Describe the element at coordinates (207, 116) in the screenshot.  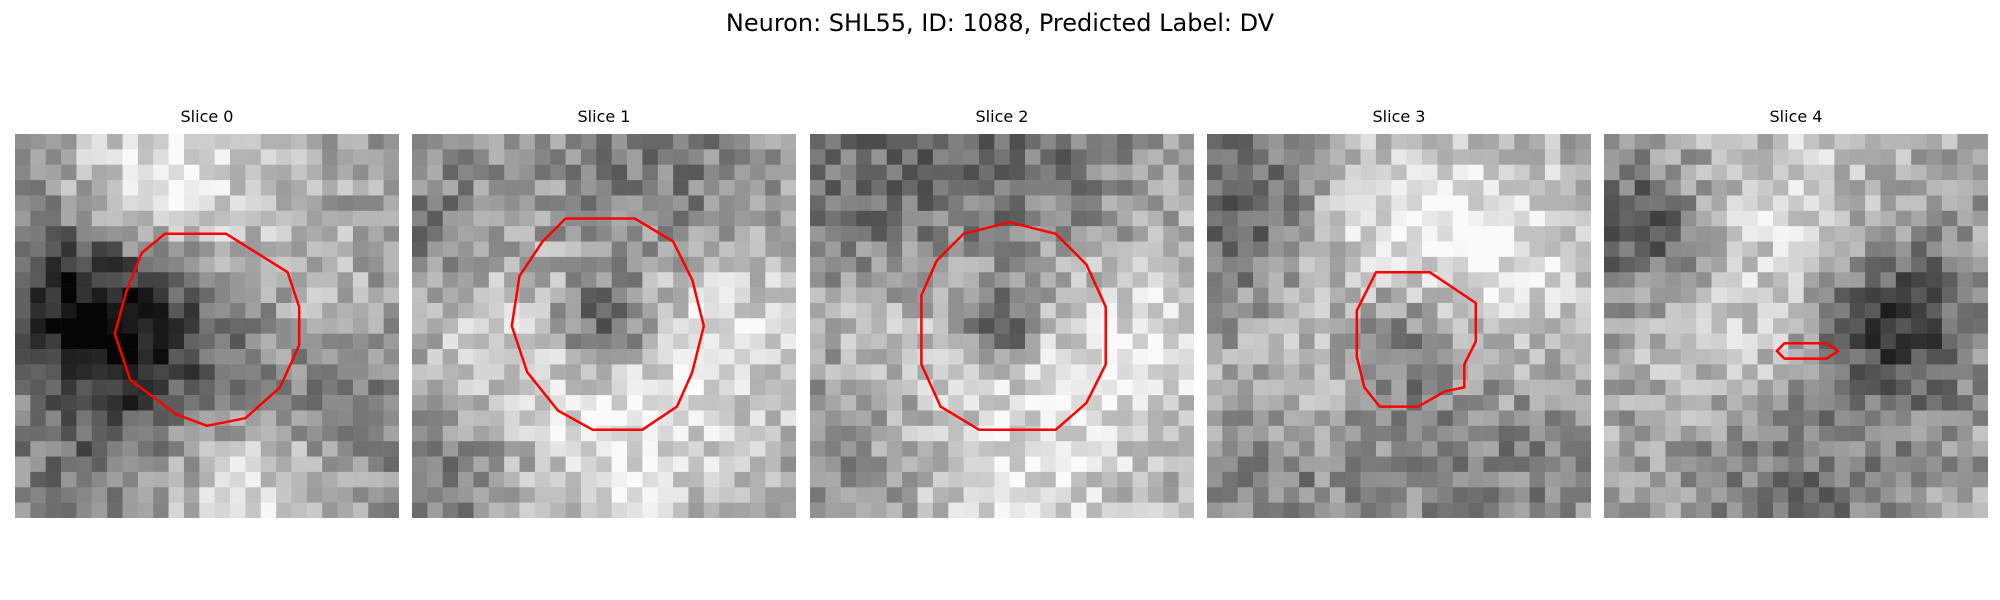
I see `slice-title: Slice 0` at that location.